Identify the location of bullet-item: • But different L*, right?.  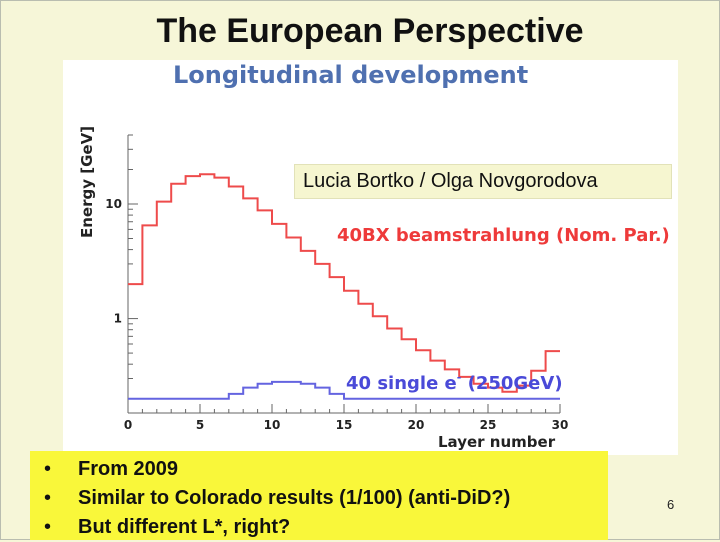
(167, 527).